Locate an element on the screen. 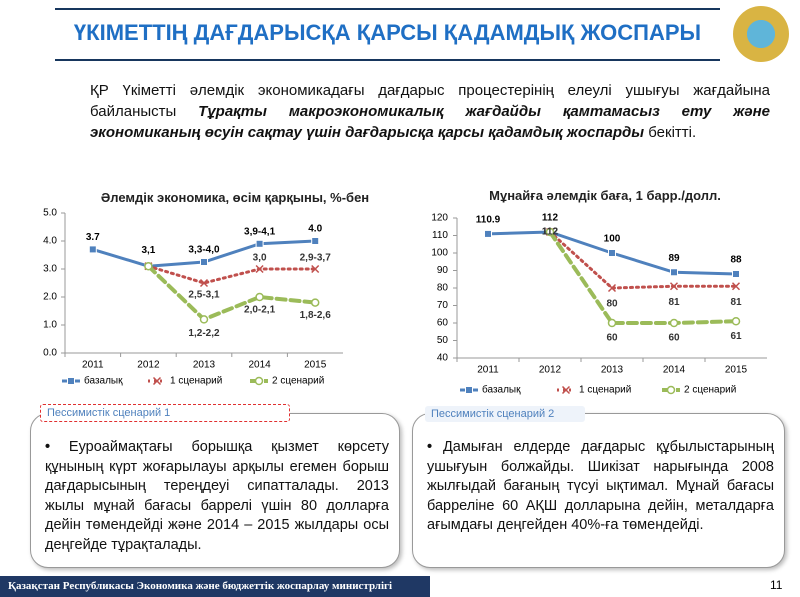  y-tick-label: 1.0 is located at coordinates (50, 325).